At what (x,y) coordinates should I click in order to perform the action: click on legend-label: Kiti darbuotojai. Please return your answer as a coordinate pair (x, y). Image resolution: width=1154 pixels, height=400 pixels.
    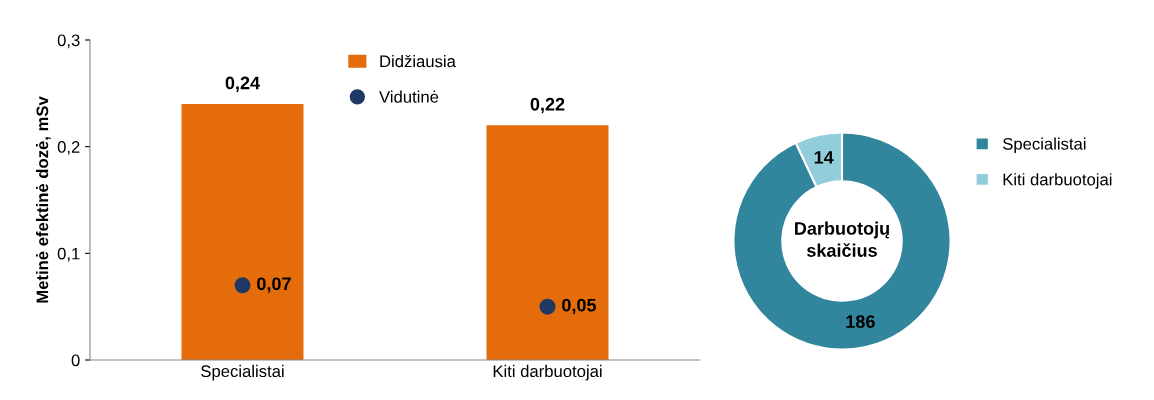
    Looking at the image, I should click on (1057, 181).